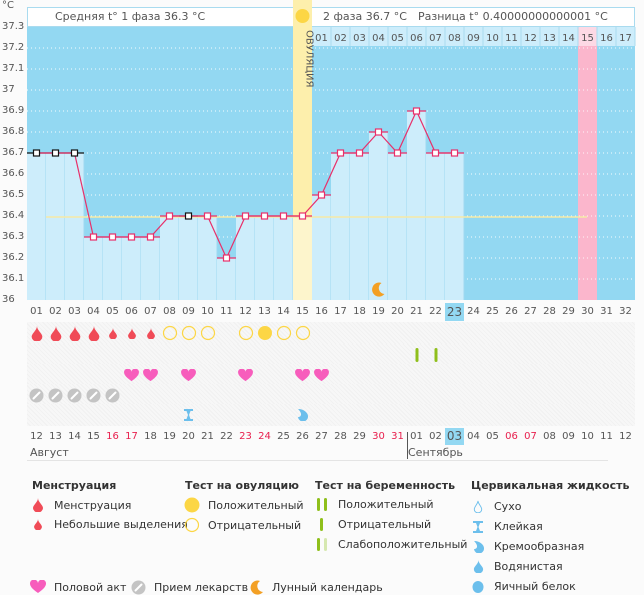  What do you see at coordinates (378, 436) in the screenshot?
I see `calendar-date: 30` at bounding box center [378, 436].